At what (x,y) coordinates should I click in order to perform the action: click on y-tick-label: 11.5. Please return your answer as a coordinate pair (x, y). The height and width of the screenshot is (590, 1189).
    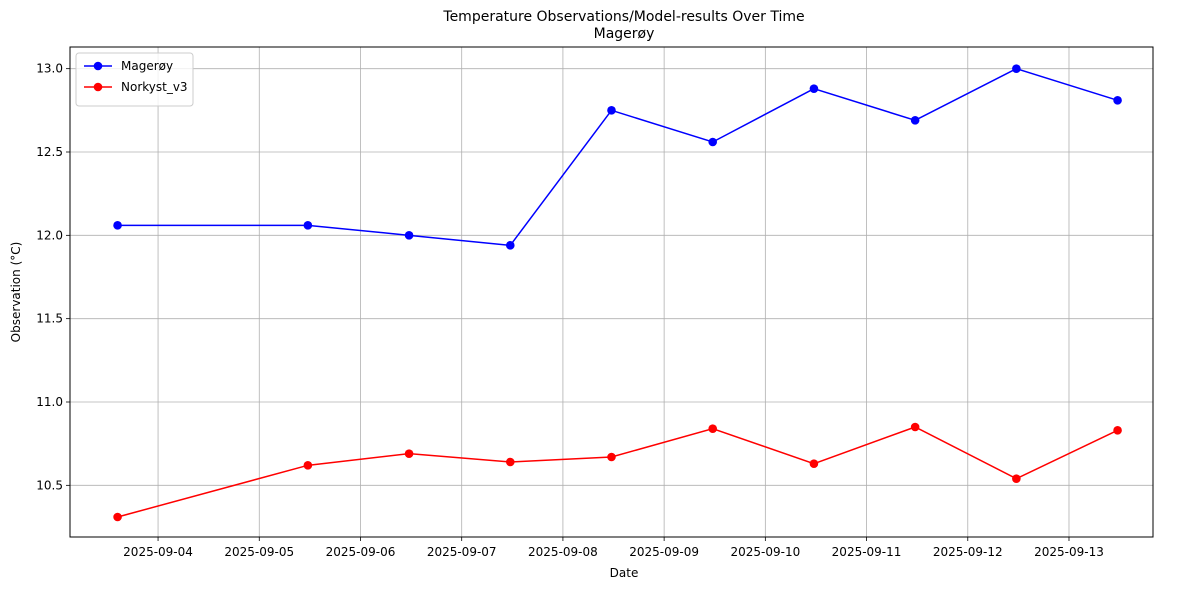
    Looking at the image, I should click on (49, 319).